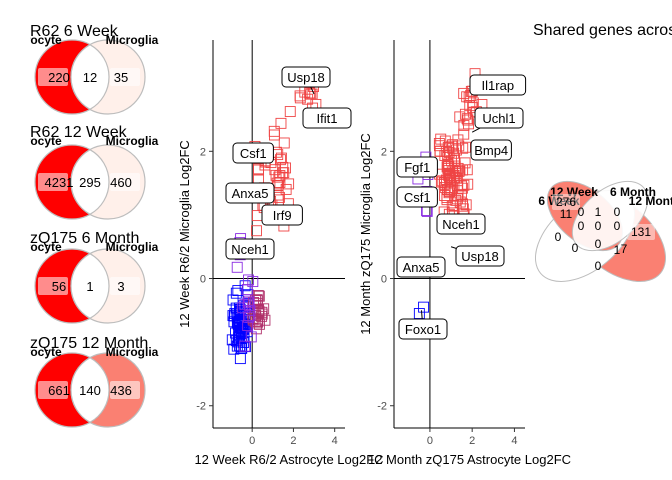  Describe the element at coordinates (421, 267) in the screenshot. I see `gene-label: Anxa5` at that location.